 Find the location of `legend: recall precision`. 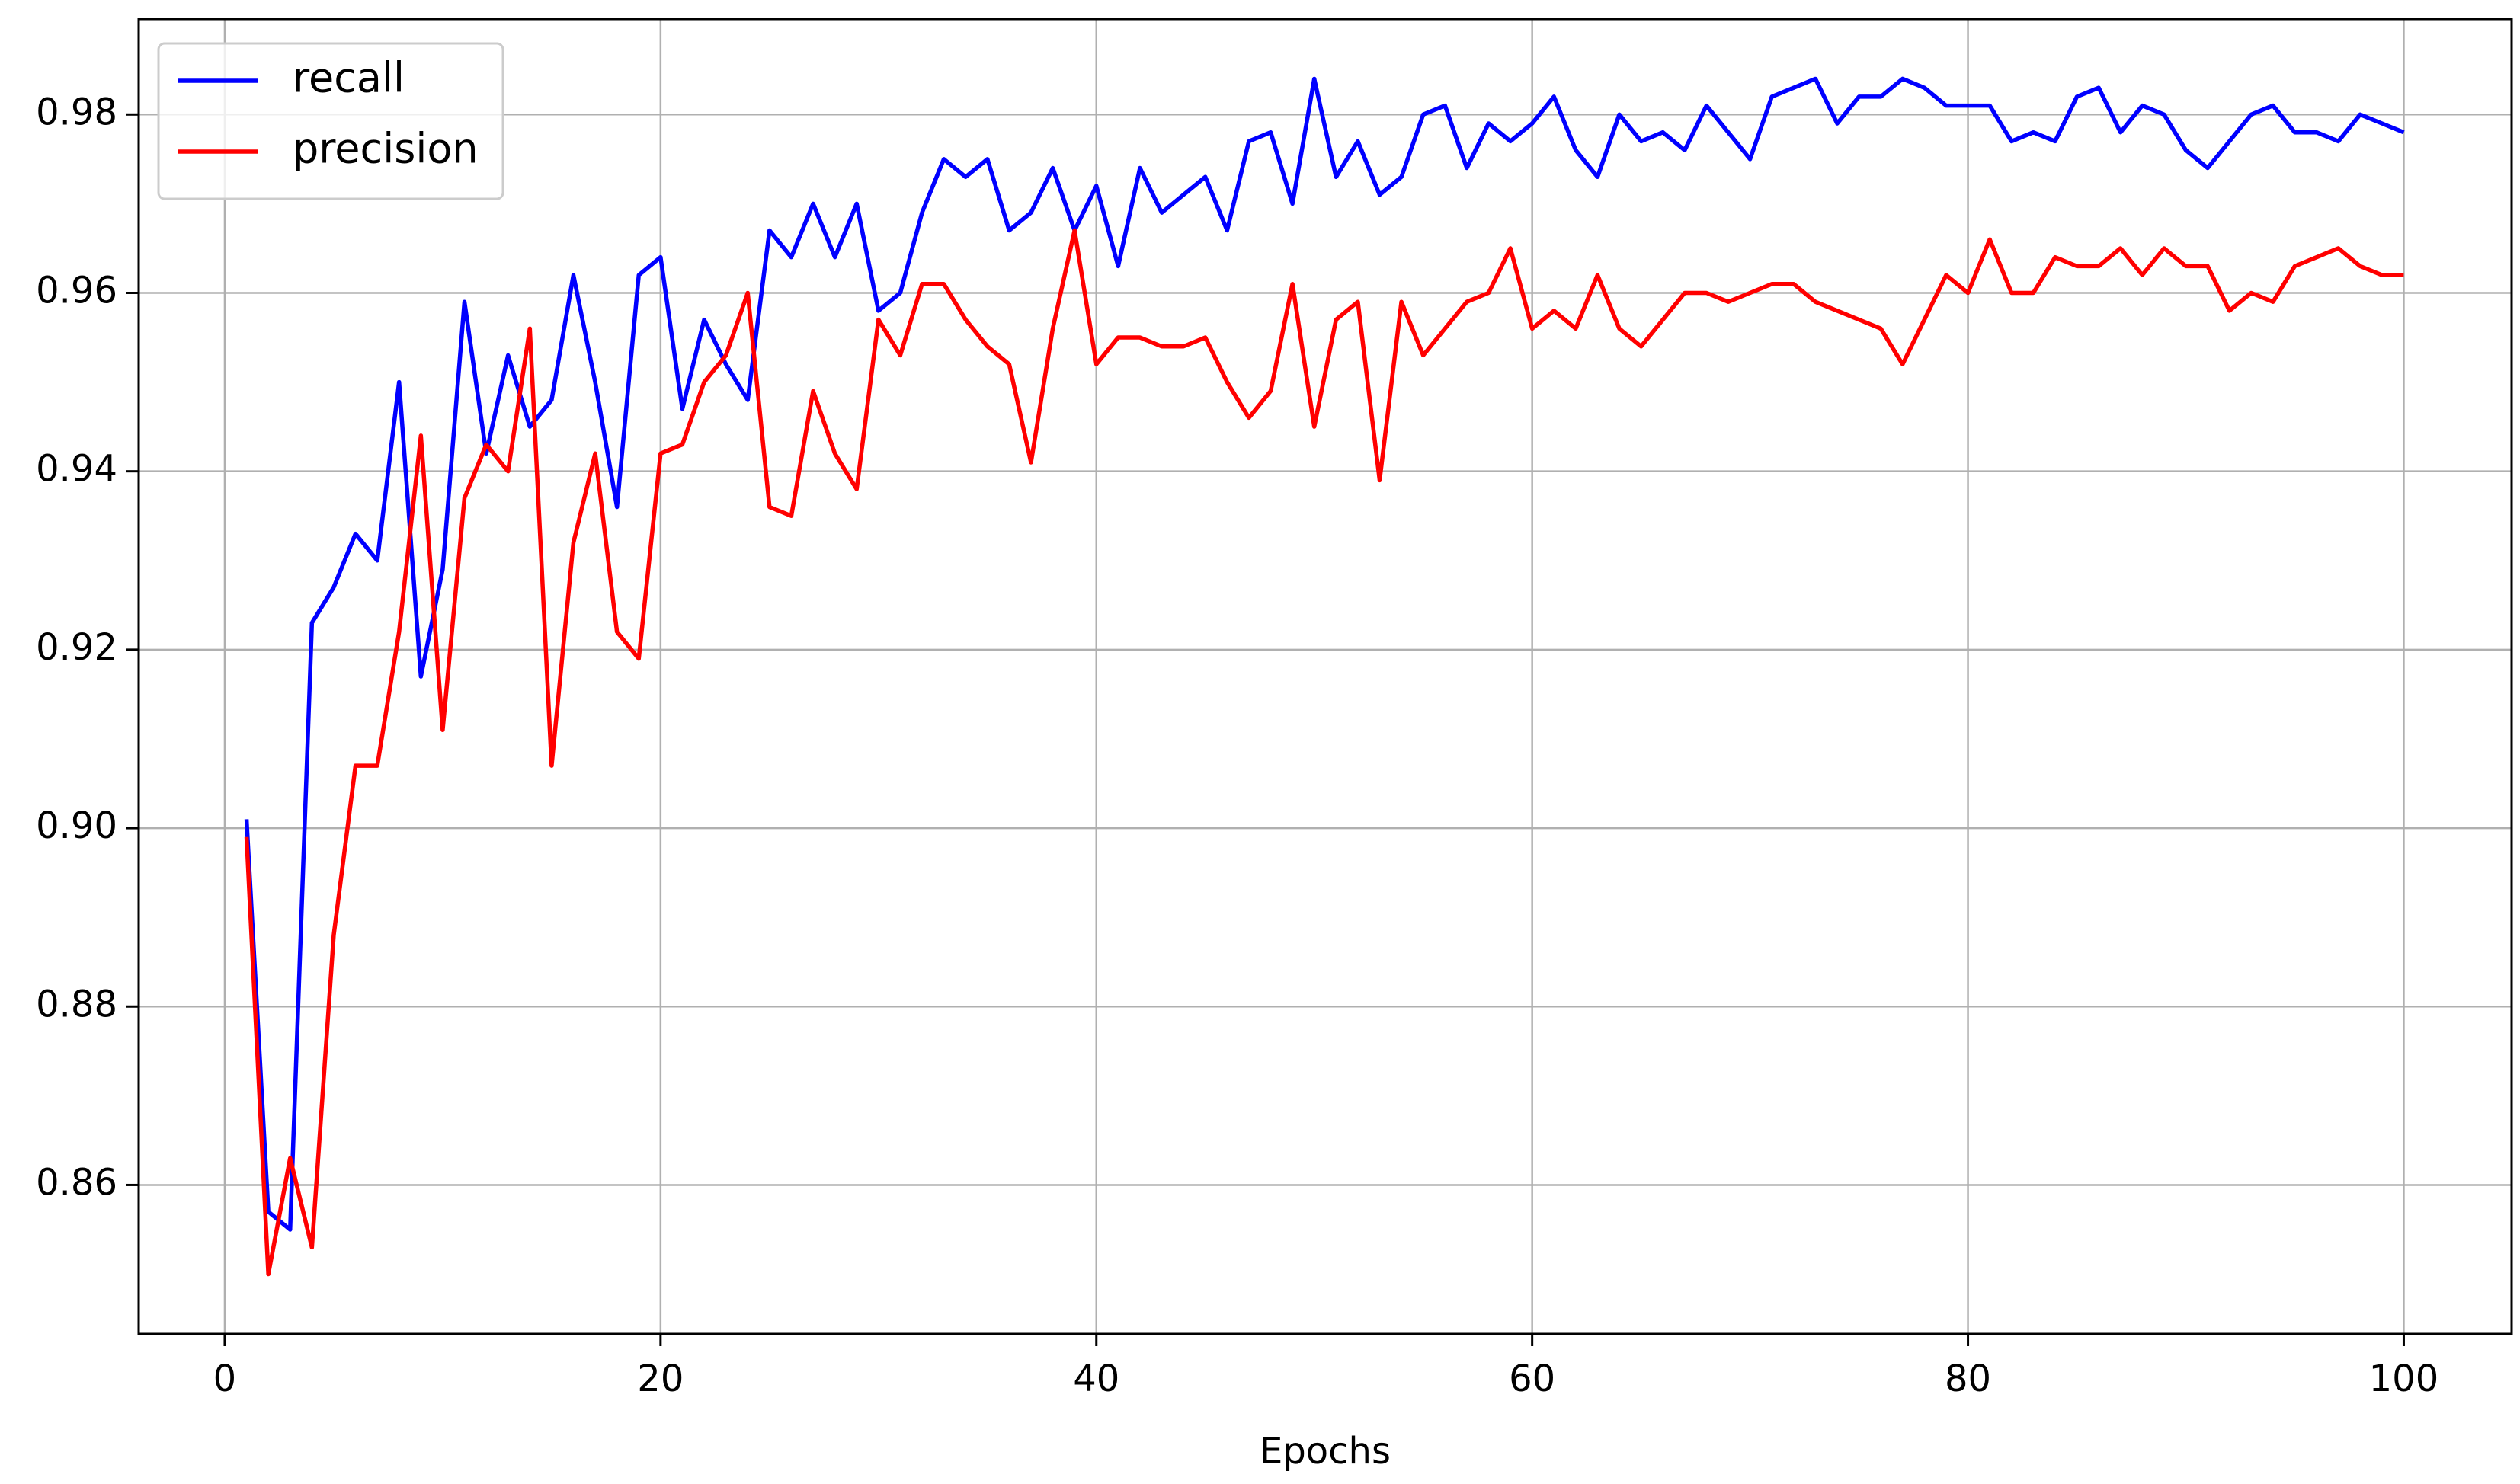

legend: recall precision is located at coordinates (330, 121).